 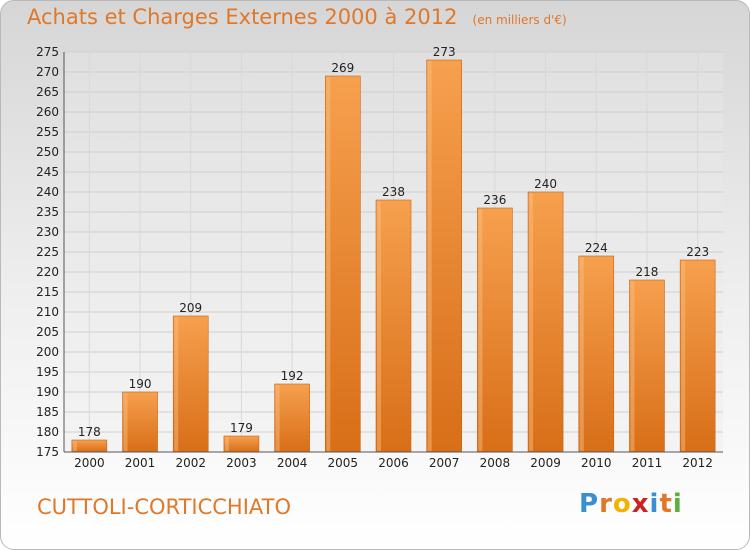 I want to click on y-tick-label: 215, so click(x=47, y=292).